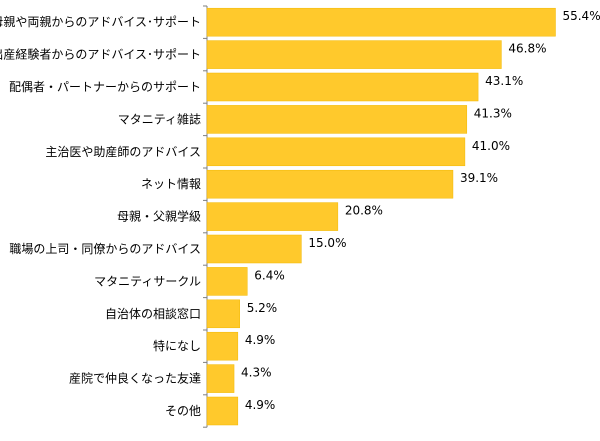 The width and height of the screenshot is (600, 441). What do you see at coordinates (205, 216) in the screenshot?
I see `axis-layer` at bounding box center [205, 216].